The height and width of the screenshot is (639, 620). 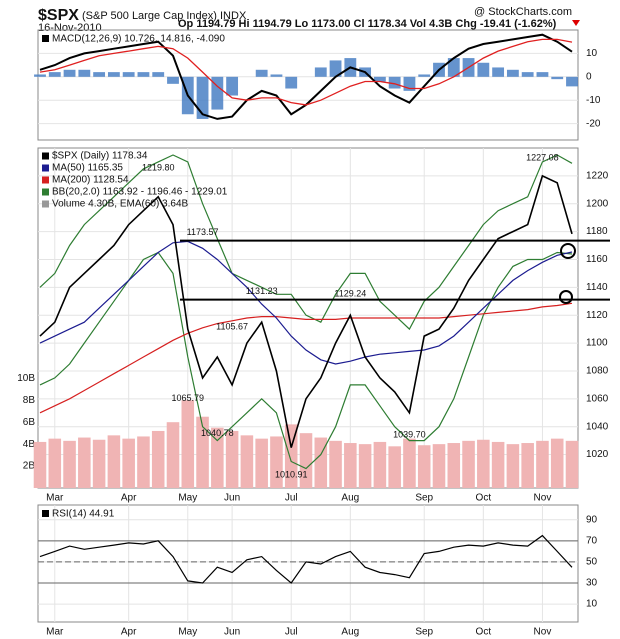 I want to click on y2-tick-label: 6B, so click(x=29, y=422).